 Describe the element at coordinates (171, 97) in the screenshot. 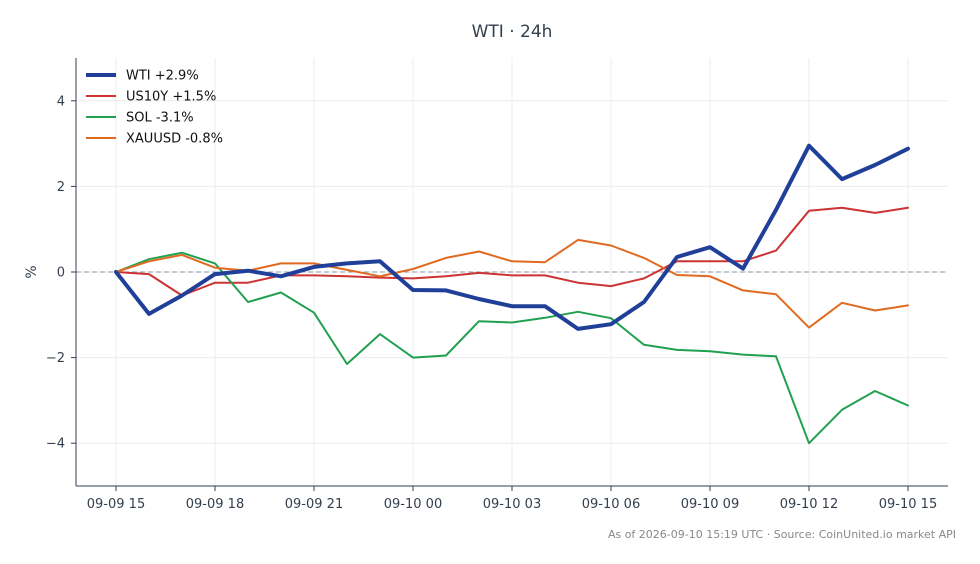

I see `legend-label-us10y: US10Y +1.5%` at that location.